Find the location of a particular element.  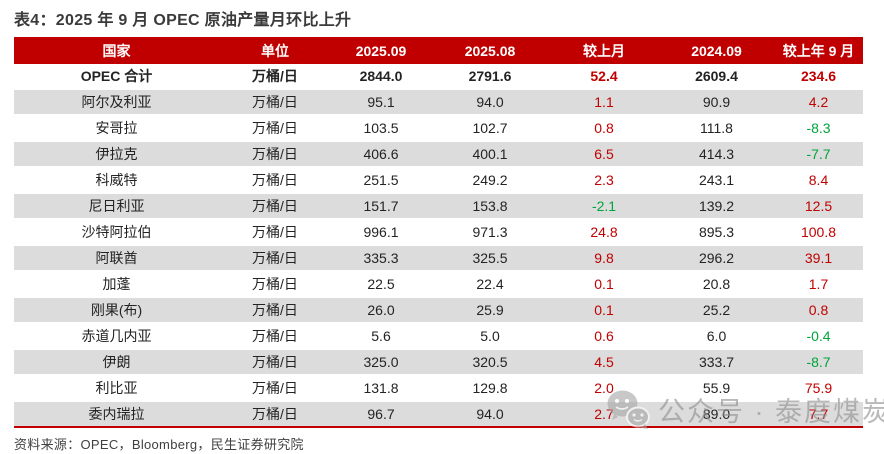

table-row: 加蓬 万桶/日 22.5 22.4 0.1 20.8 1.7 is located at coordinates (438, 284).